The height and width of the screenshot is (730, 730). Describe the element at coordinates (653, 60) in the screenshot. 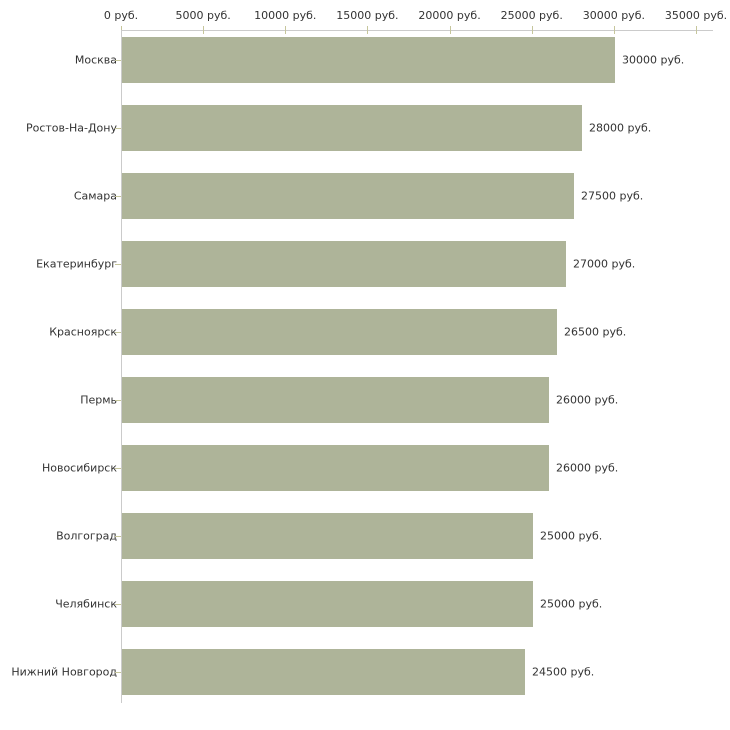

I see `bar-value-label: 30000 руб.` at that location.